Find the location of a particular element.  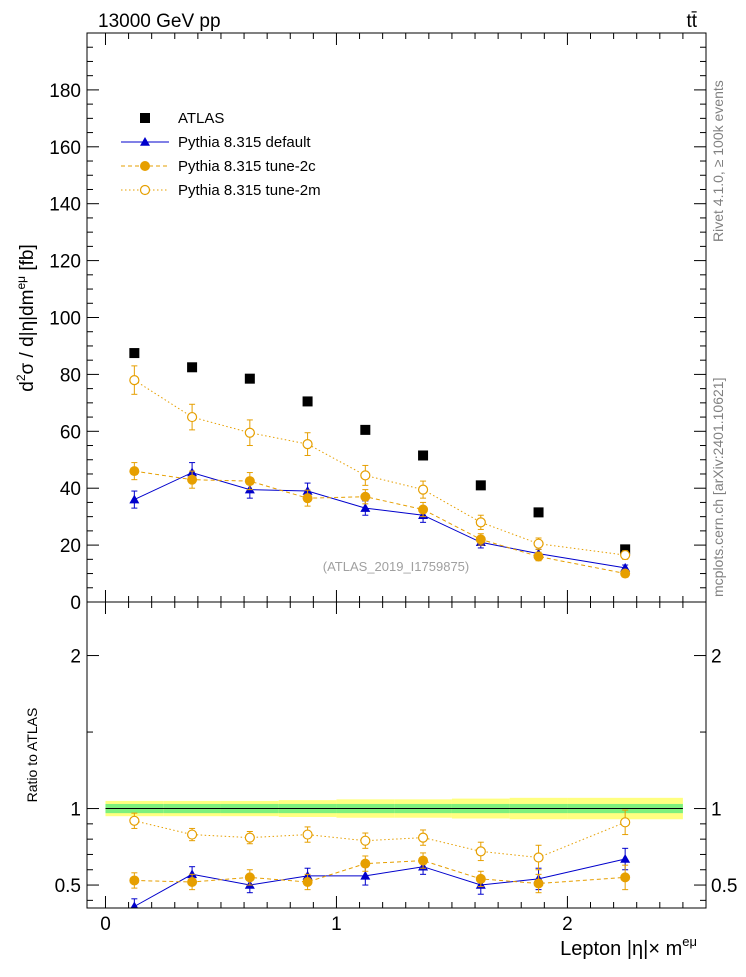

watermark-label: (ATLAS_2019_I1759875) is located at coordinates (396, 566).